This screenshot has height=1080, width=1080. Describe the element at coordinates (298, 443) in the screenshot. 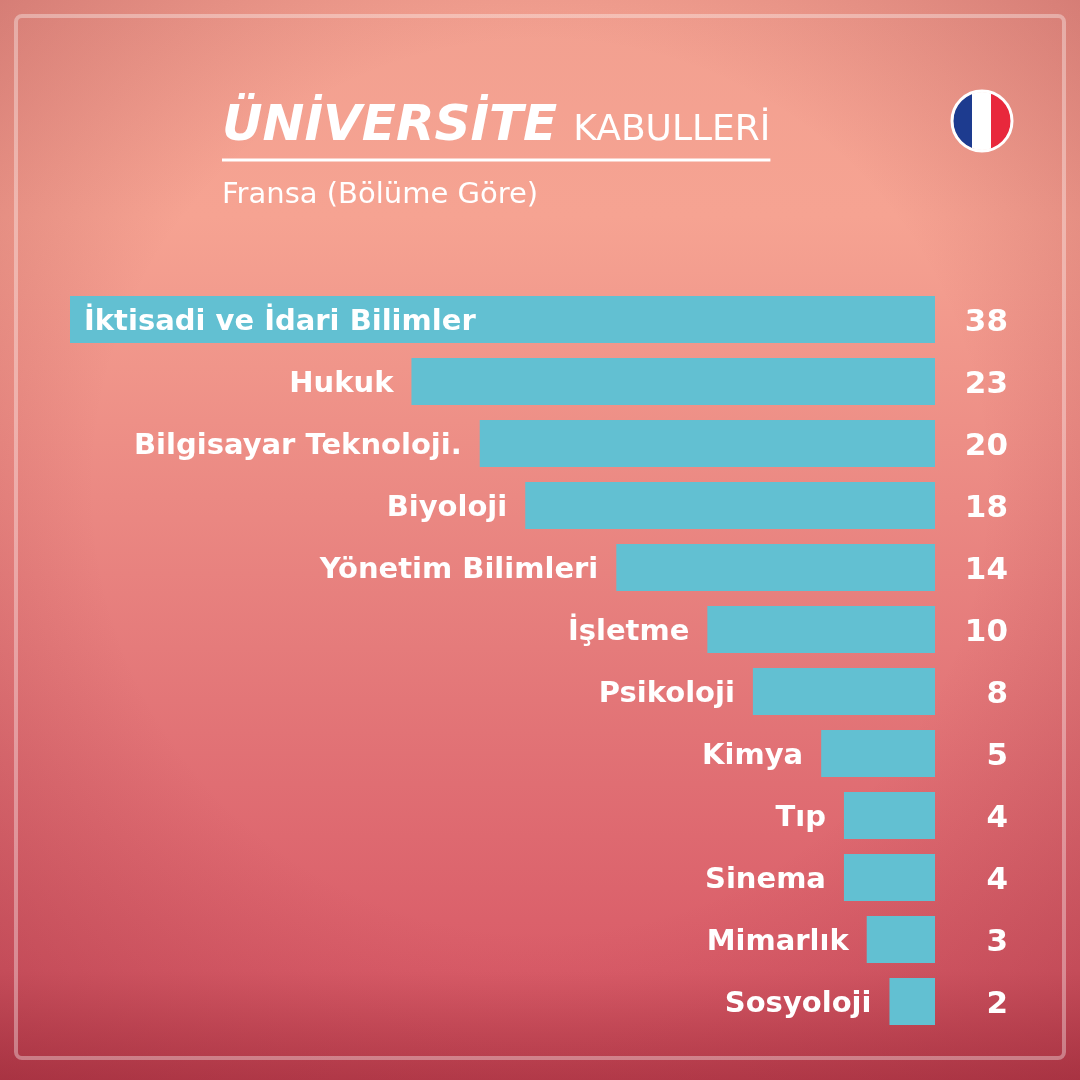

I see `y-tick-label: Bilgisayar Teknoloji.` at that location.